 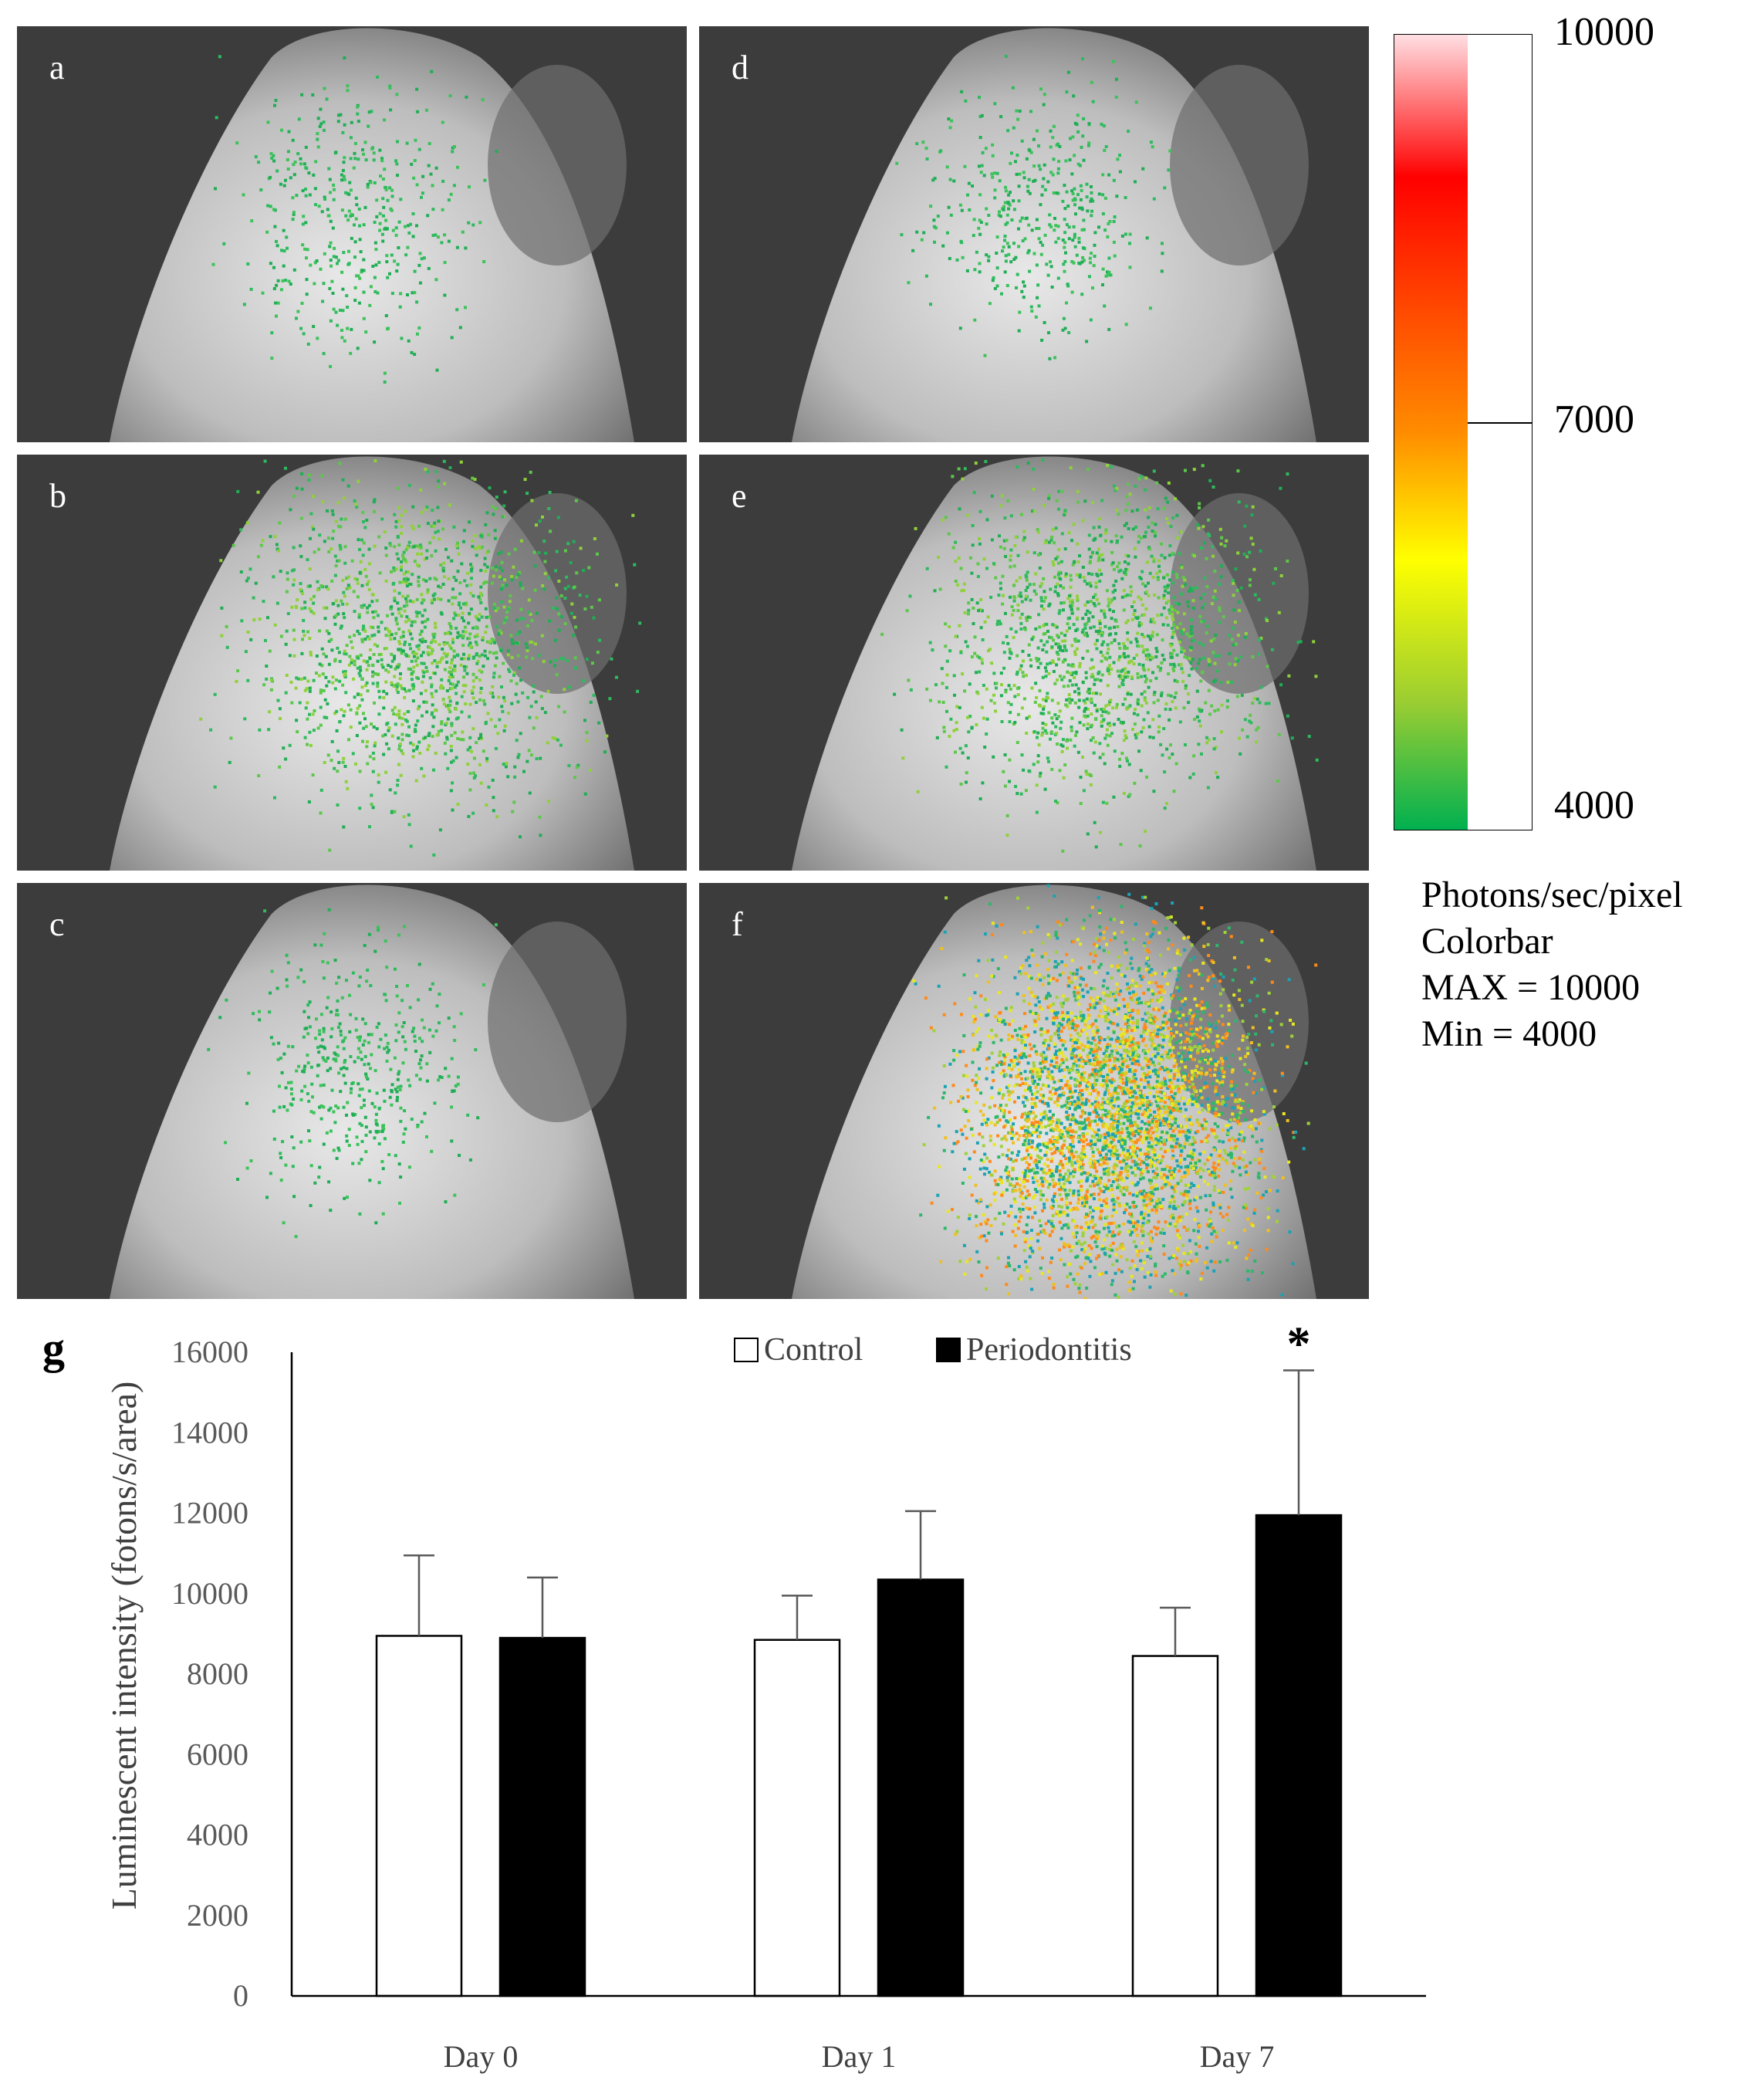 What do you see at coordinates (209, 1352) in the screenshot?
I see `y-tick-label: 16000` at bounding box center [209, 1352].